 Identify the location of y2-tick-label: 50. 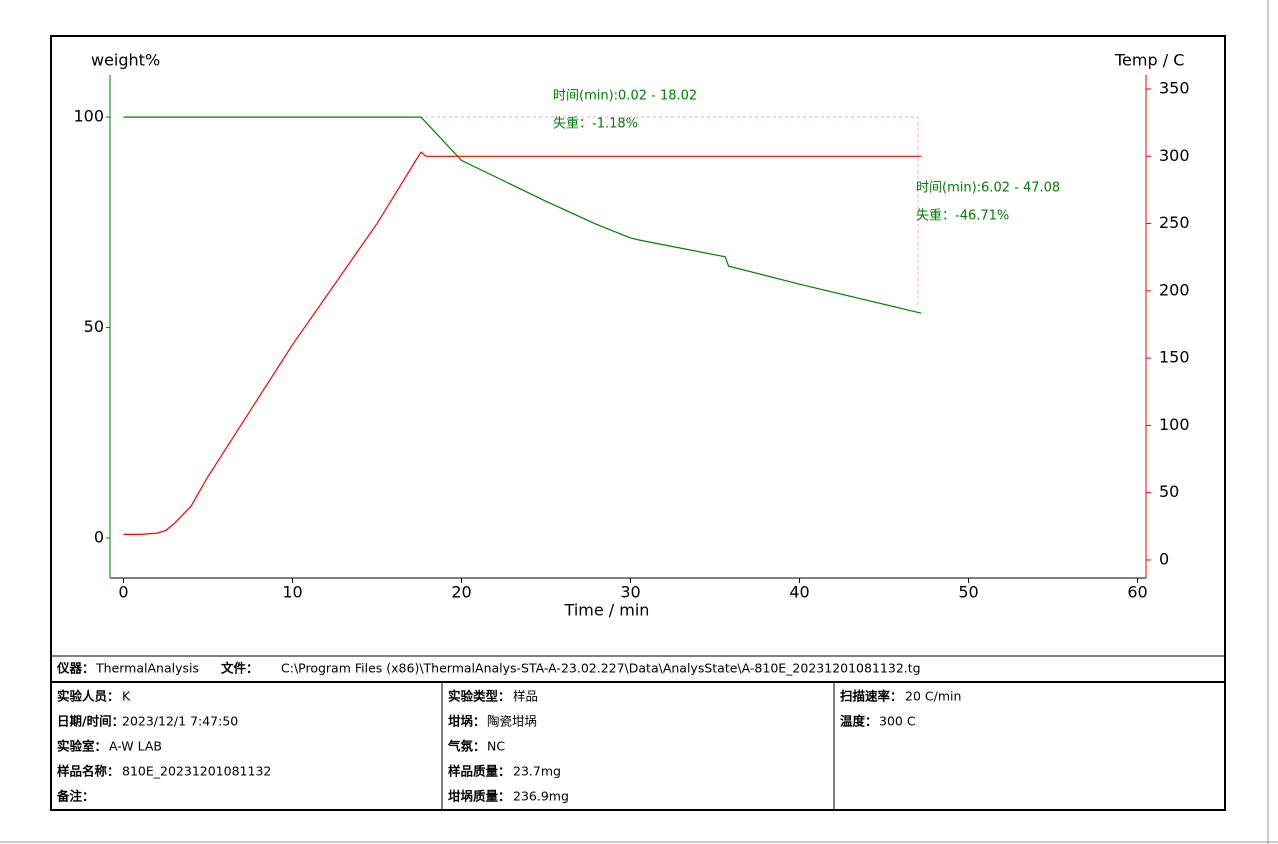
(1169, 491).